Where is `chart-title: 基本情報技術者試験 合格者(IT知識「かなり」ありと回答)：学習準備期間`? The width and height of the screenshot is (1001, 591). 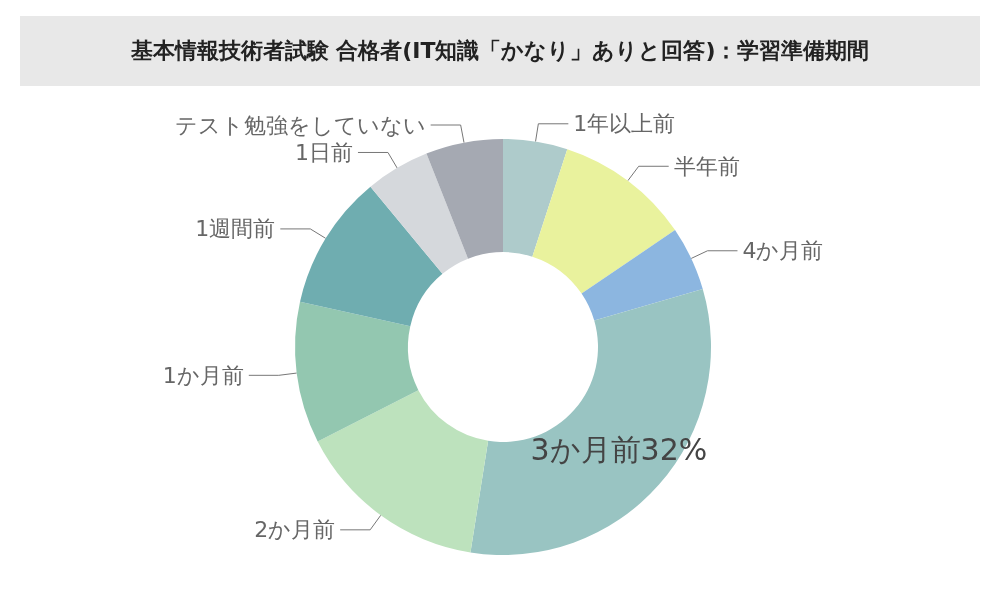 chart-title: 基本情報技術者試験 合格者(IT知識「かなり」ありと回答)：学習準備期間 is located at coordinates (500, 51).